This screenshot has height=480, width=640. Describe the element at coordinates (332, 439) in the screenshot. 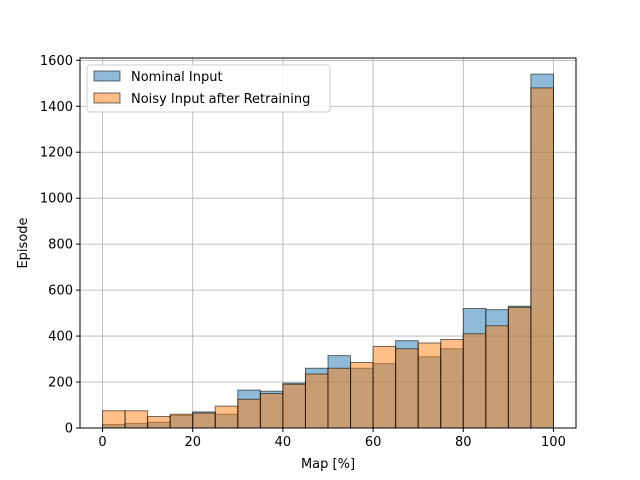

I see `x-axis-ticks: 0 20 40 60 80 100` at that location.